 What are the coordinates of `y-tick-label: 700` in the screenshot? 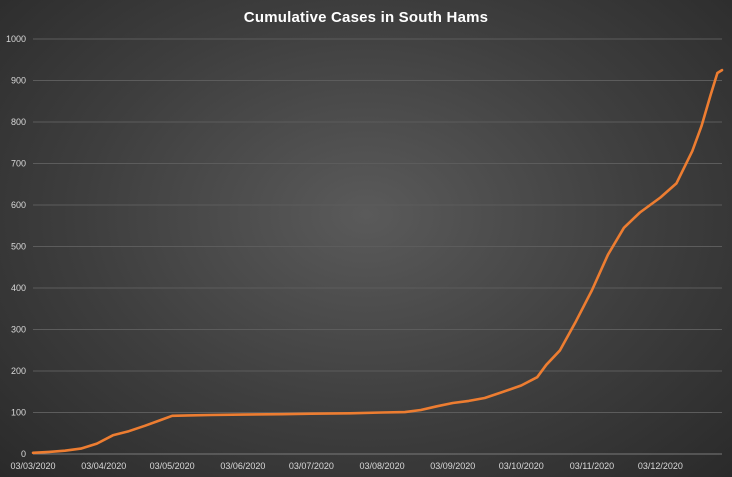 It's located at (18, 164).